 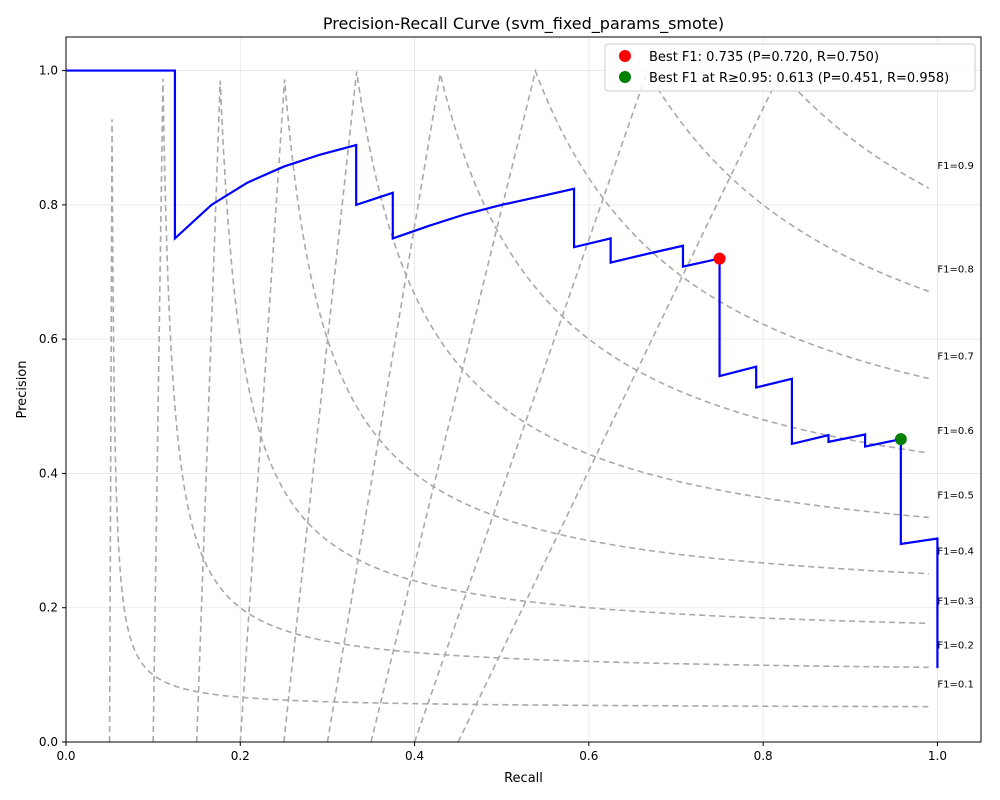 What do you see at coordinates (625, 77) in the screenshot?
I see `legend-marker-best-f1-high-recall` at bounding box center [625, 77].